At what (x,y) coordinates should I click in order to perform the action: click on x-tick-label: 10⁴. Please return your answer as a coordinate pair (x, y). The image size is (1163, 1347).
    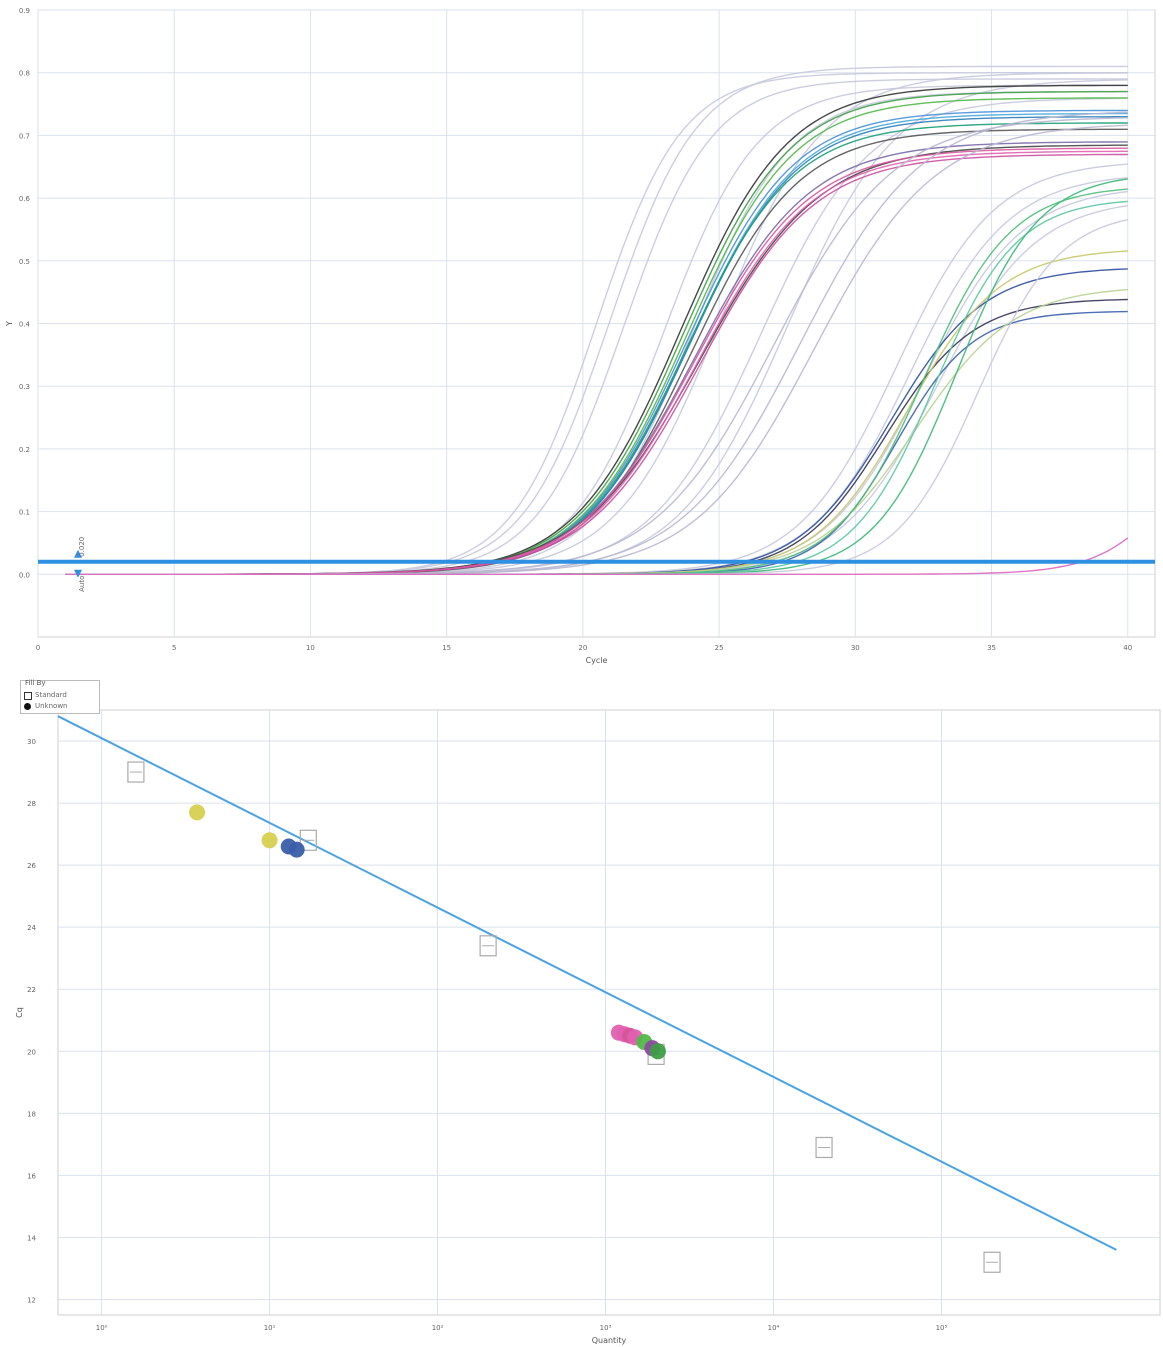
    Looking at the image, I should click on (774, 1328).